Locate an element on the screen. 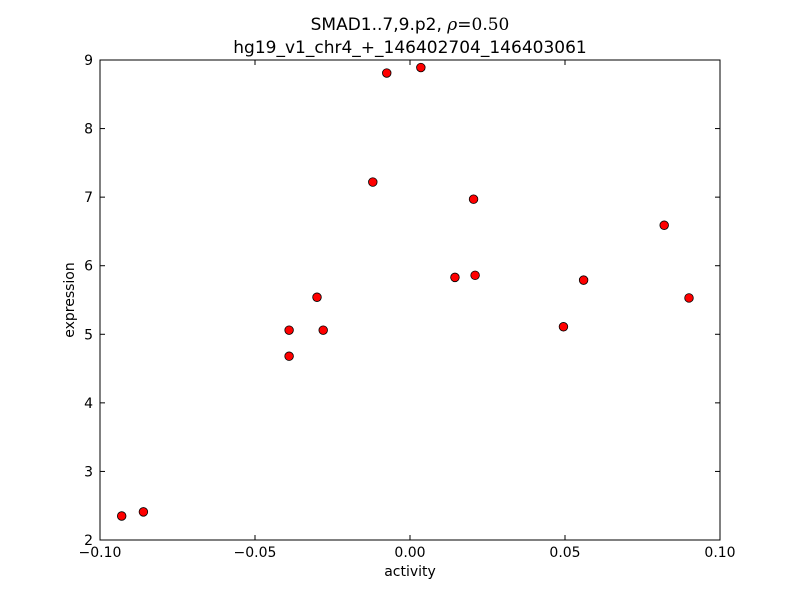  y-tick-label: 5 is located at coordinates (88, 335).